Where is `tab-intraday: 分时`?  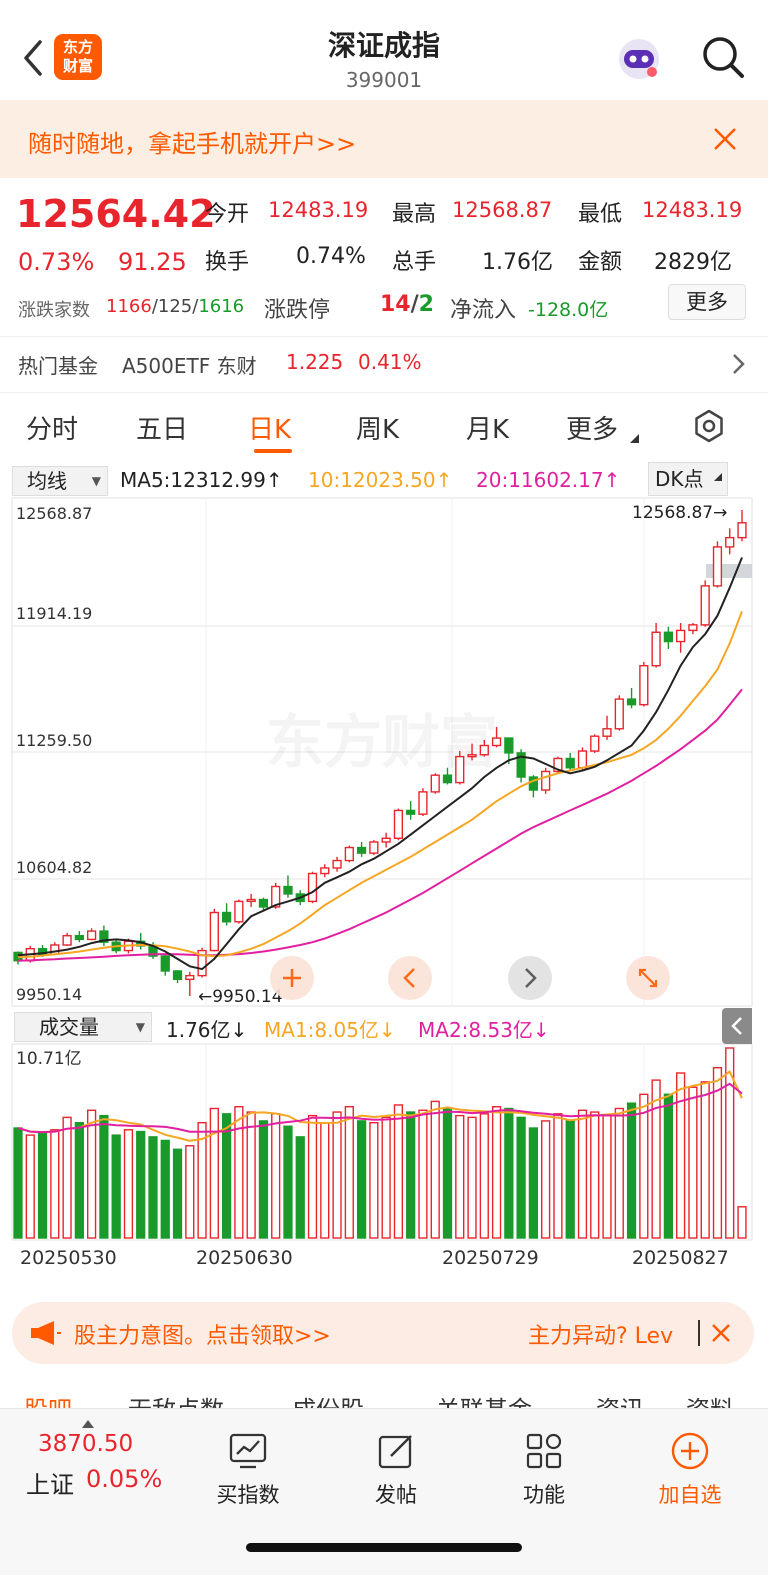 tab-intraday: 分时 is located at coordinates (52, 430).